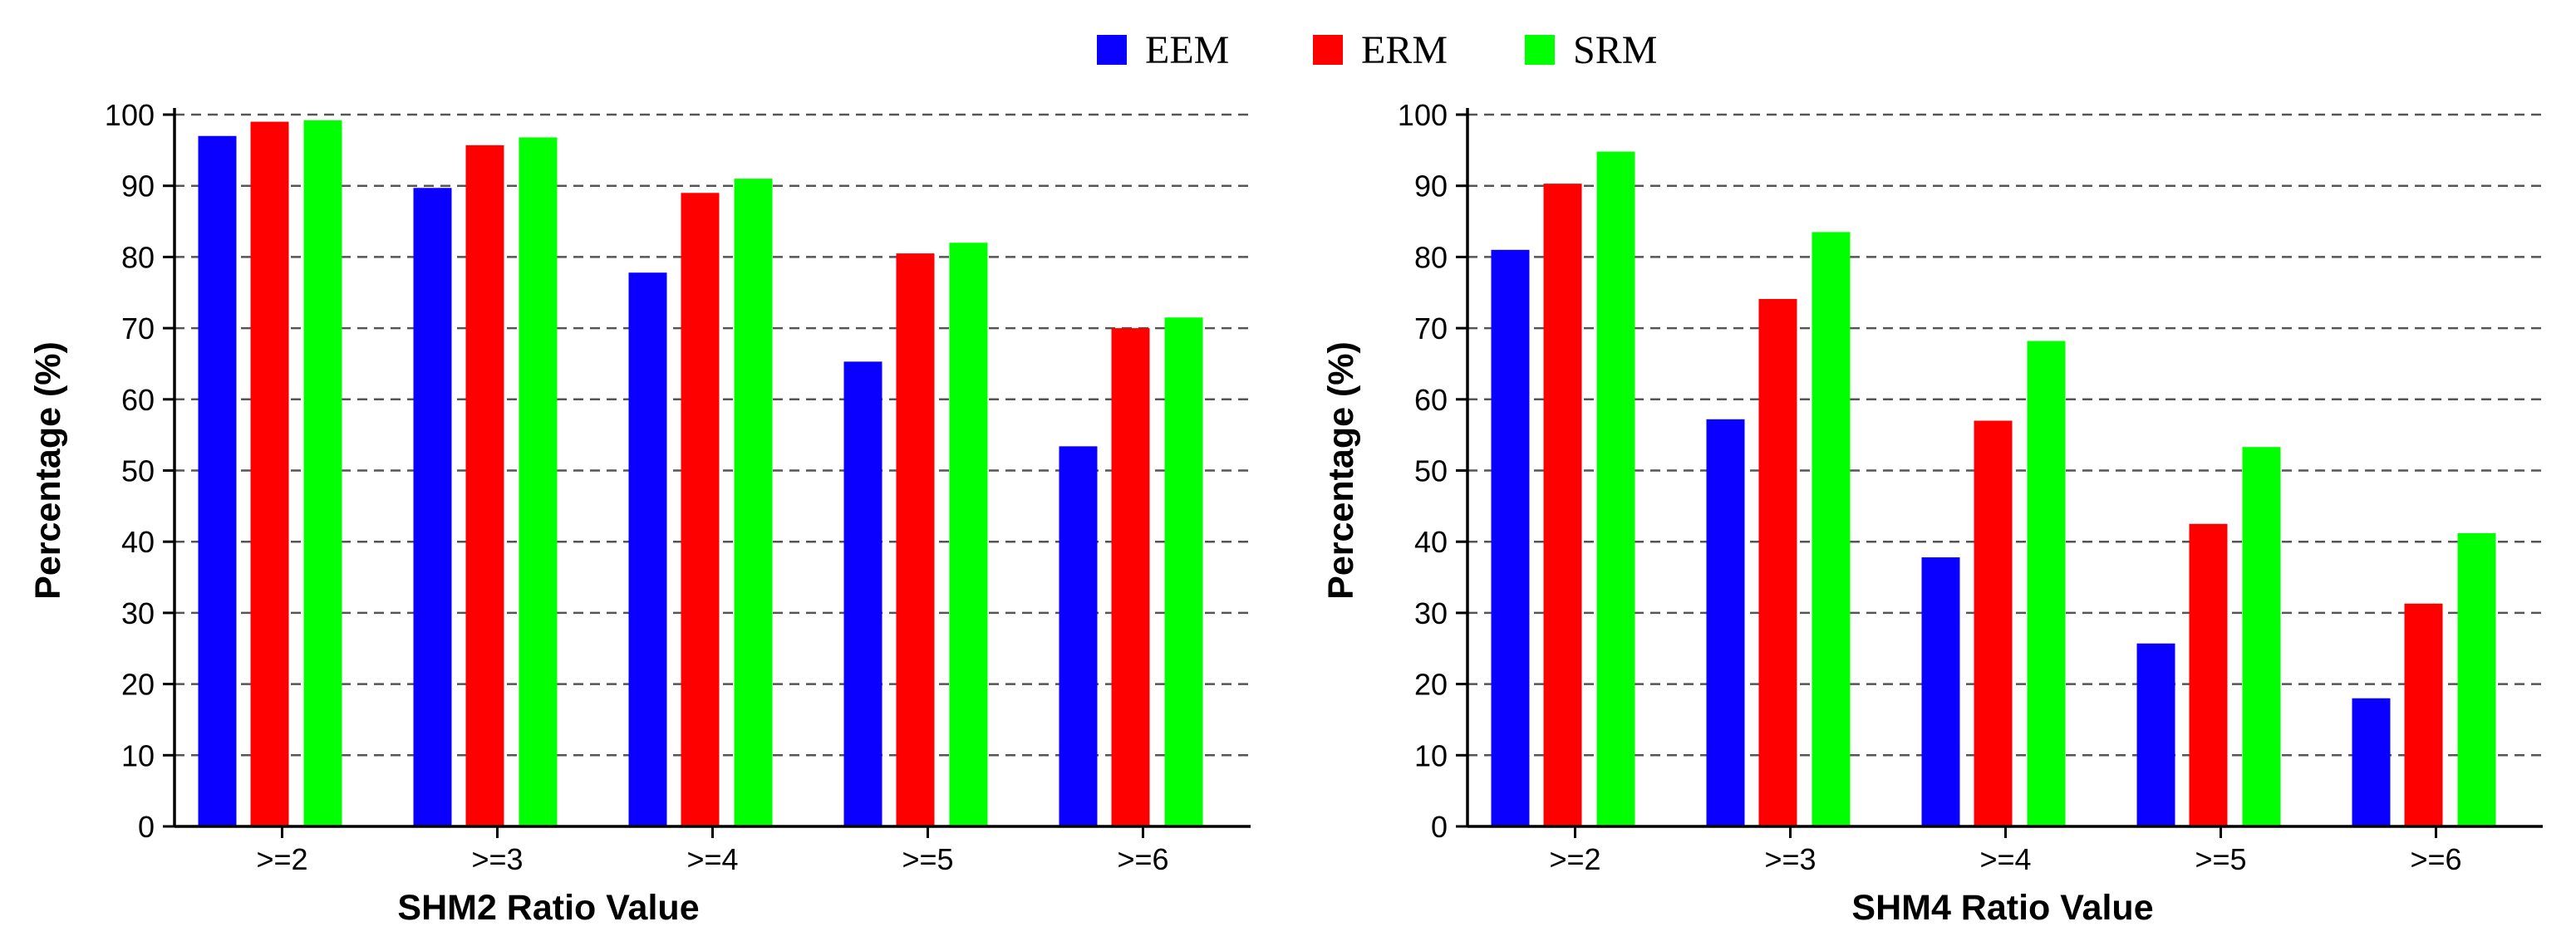  Describe the element at coordinates (1404, 50) in the screenshot. I see `legend-label-erm: ERM` at that location.